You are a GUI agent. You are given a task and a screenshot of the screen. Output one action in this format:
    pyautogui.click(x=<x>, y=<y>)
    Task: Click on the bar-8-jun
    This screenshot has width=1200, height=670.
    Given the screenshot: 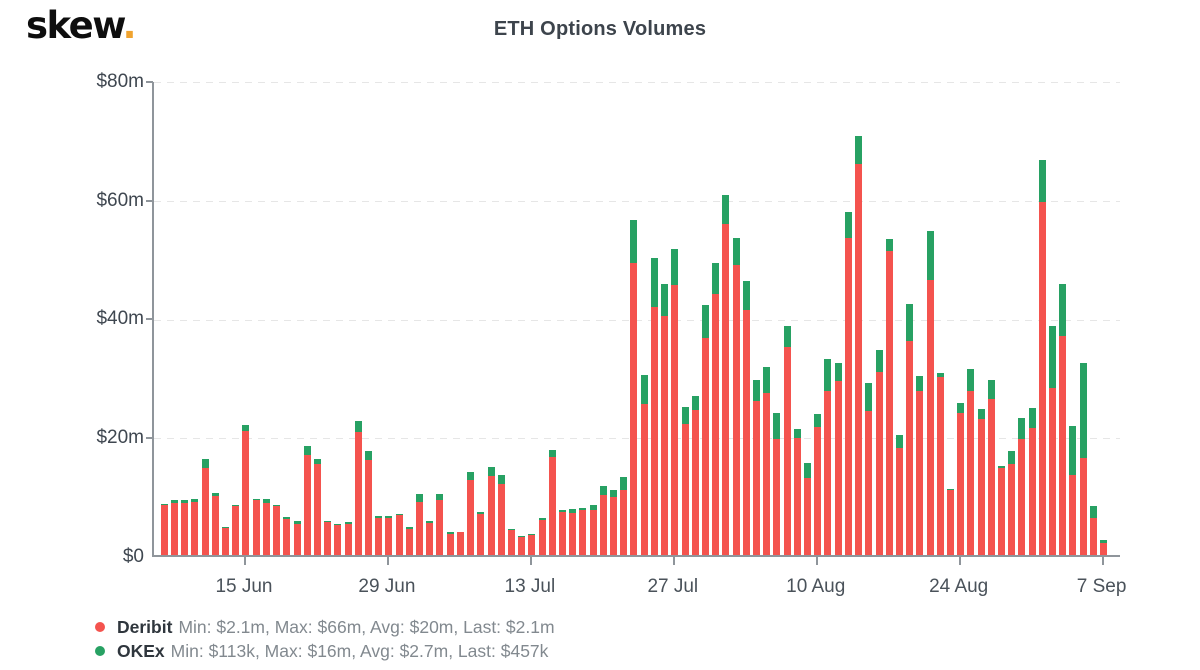 What is the action you would take?
    pyautogui.click(x=174, y=527)
    